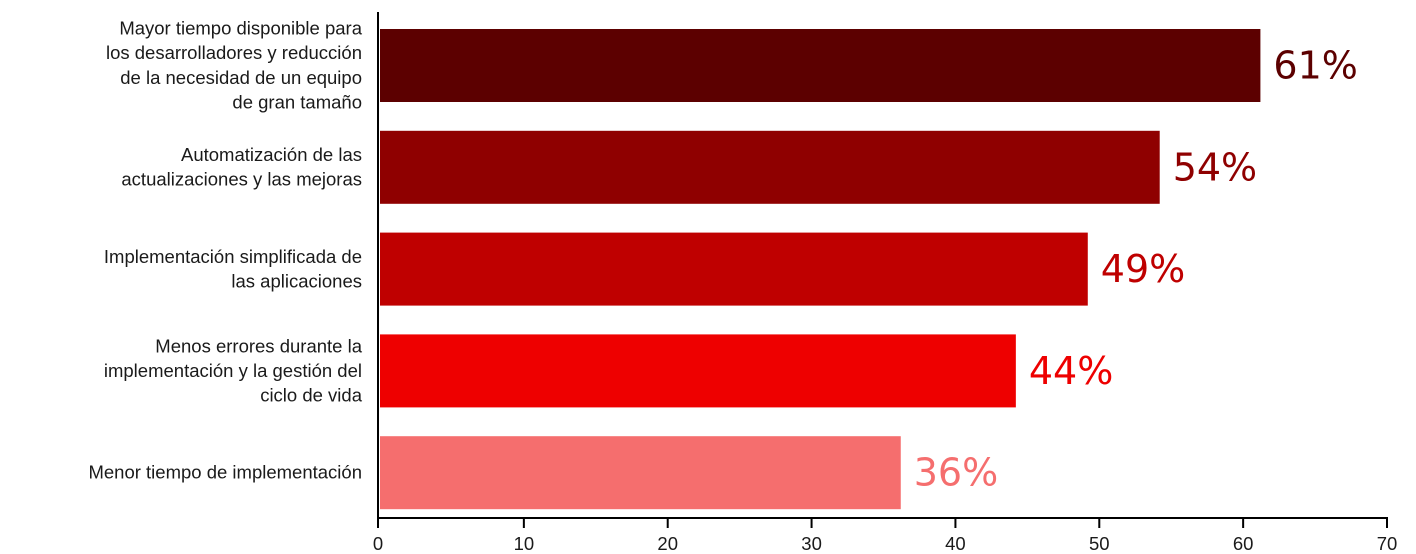 Image resolution: width=1416 pixels, height=554 pixels. Describe the element at coordinates (1243, 543) in the screenshot. I see `x-tick-label-60: 60` at that location.